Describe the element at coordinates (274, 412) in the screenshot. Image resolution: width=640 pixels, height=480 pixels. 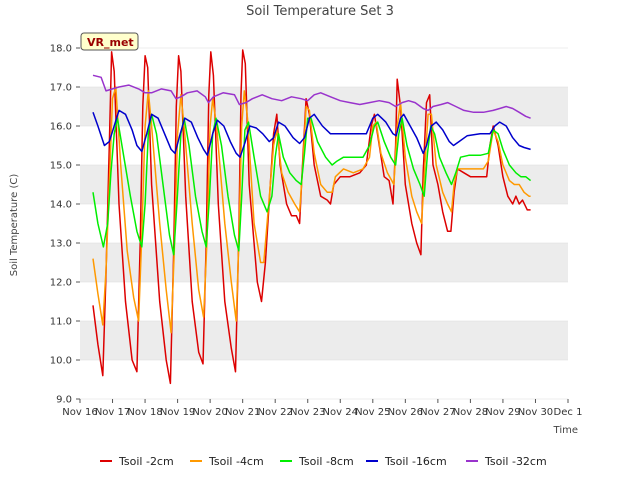
I see `x-tick-label: Nov 22` at that location.